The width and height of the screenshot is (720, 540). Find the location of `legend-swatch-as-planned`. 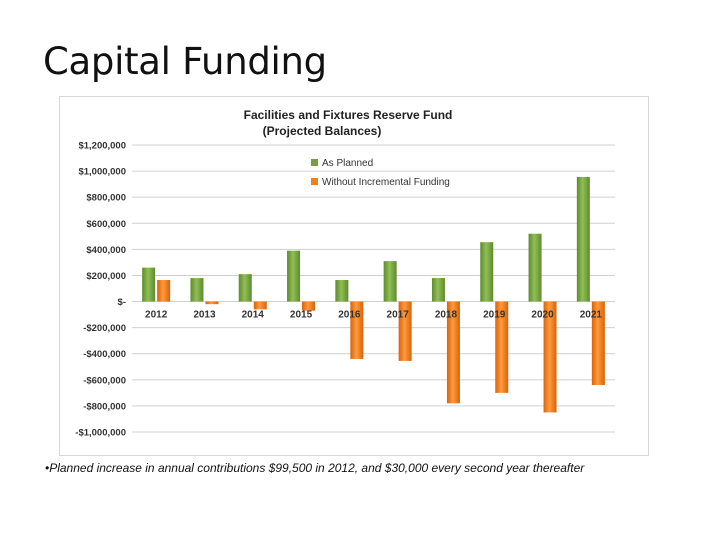

legend-swatch-as-planned is located at coordinates (314, 162).